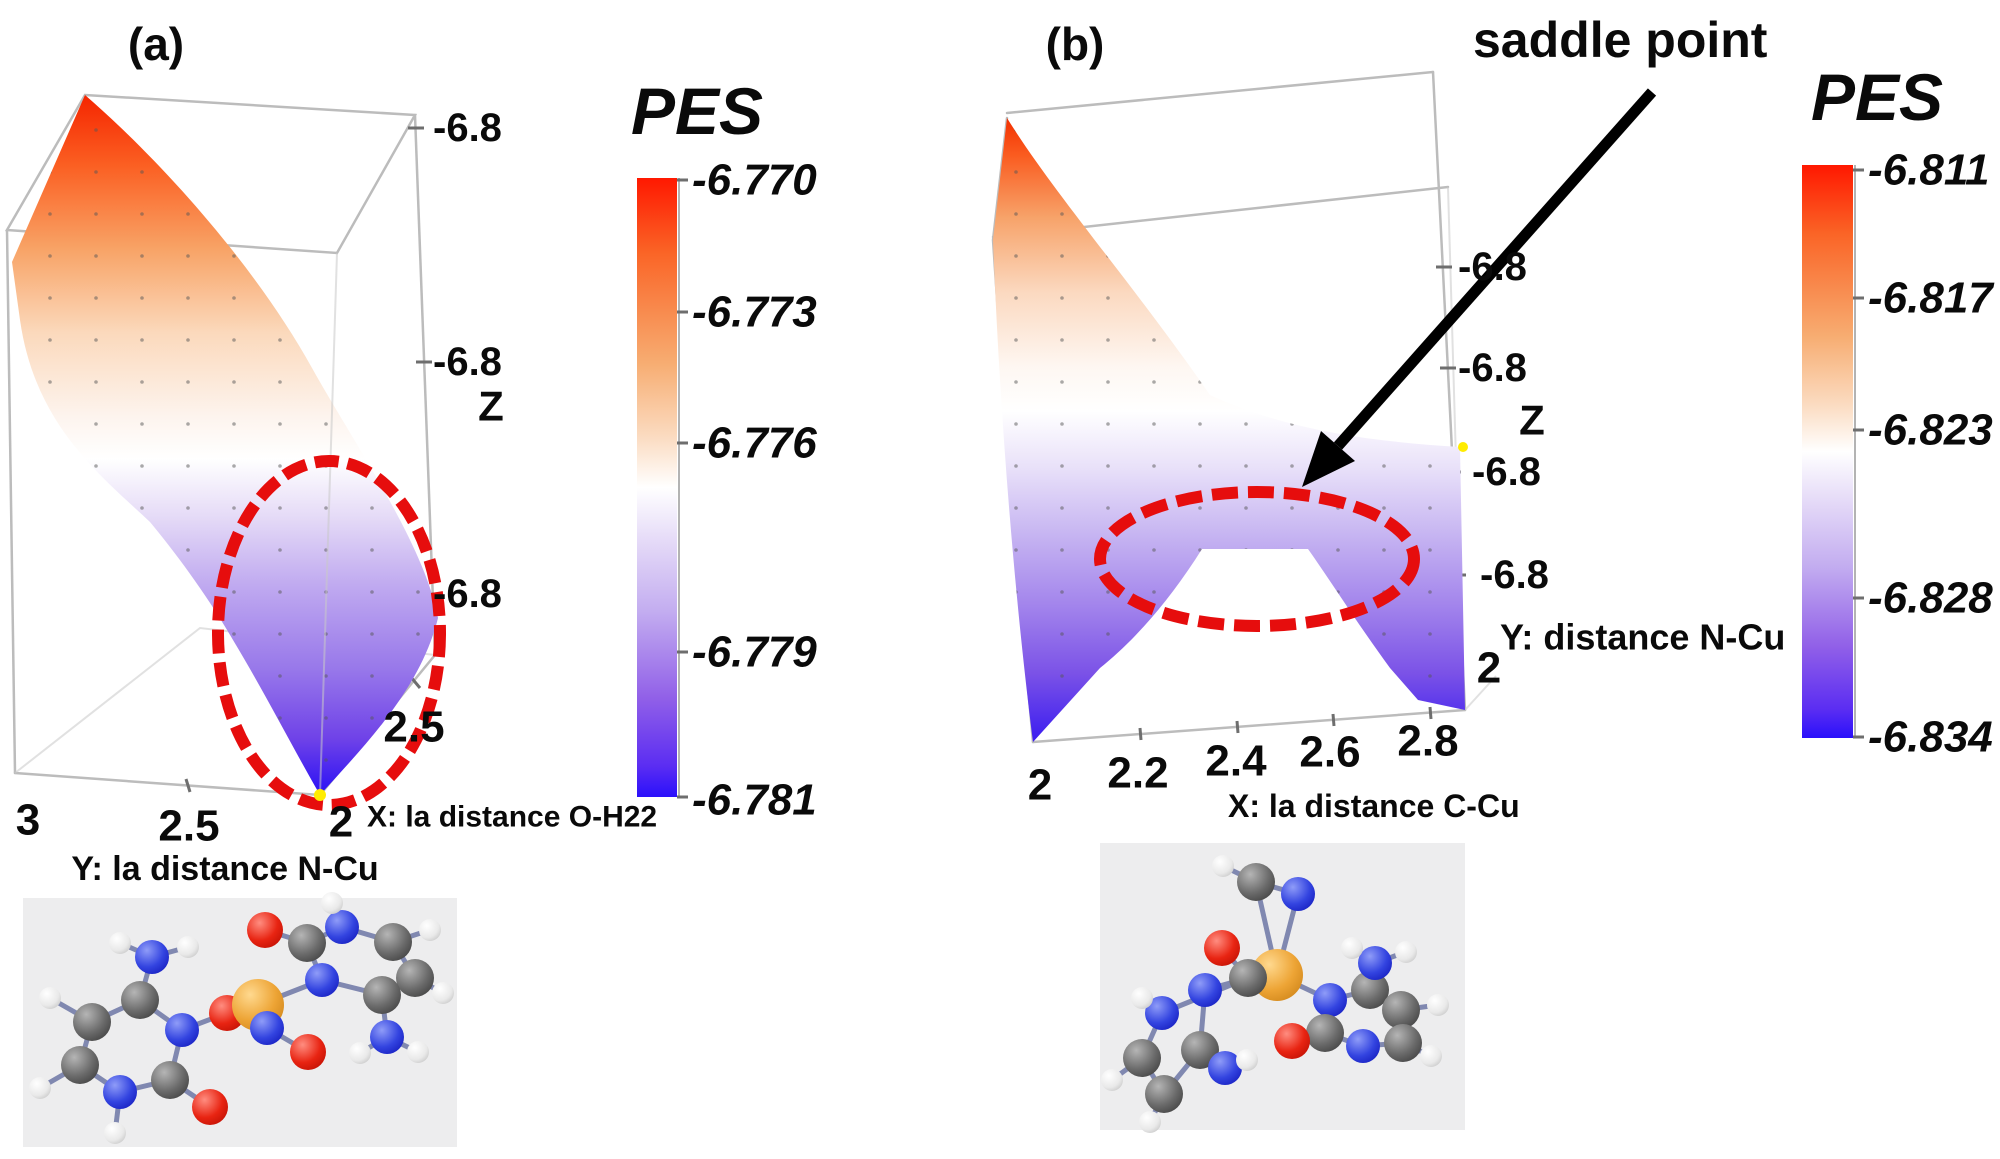 The width and height of the screenshot is (2000, 1159). I want to click on colorbar-b-tick-4: -6.828, so click(1930, 598).